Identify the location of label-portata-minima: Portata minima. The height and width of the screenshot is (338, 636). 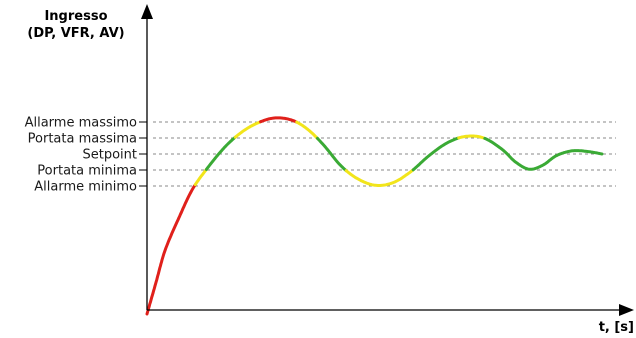
(87, 171).